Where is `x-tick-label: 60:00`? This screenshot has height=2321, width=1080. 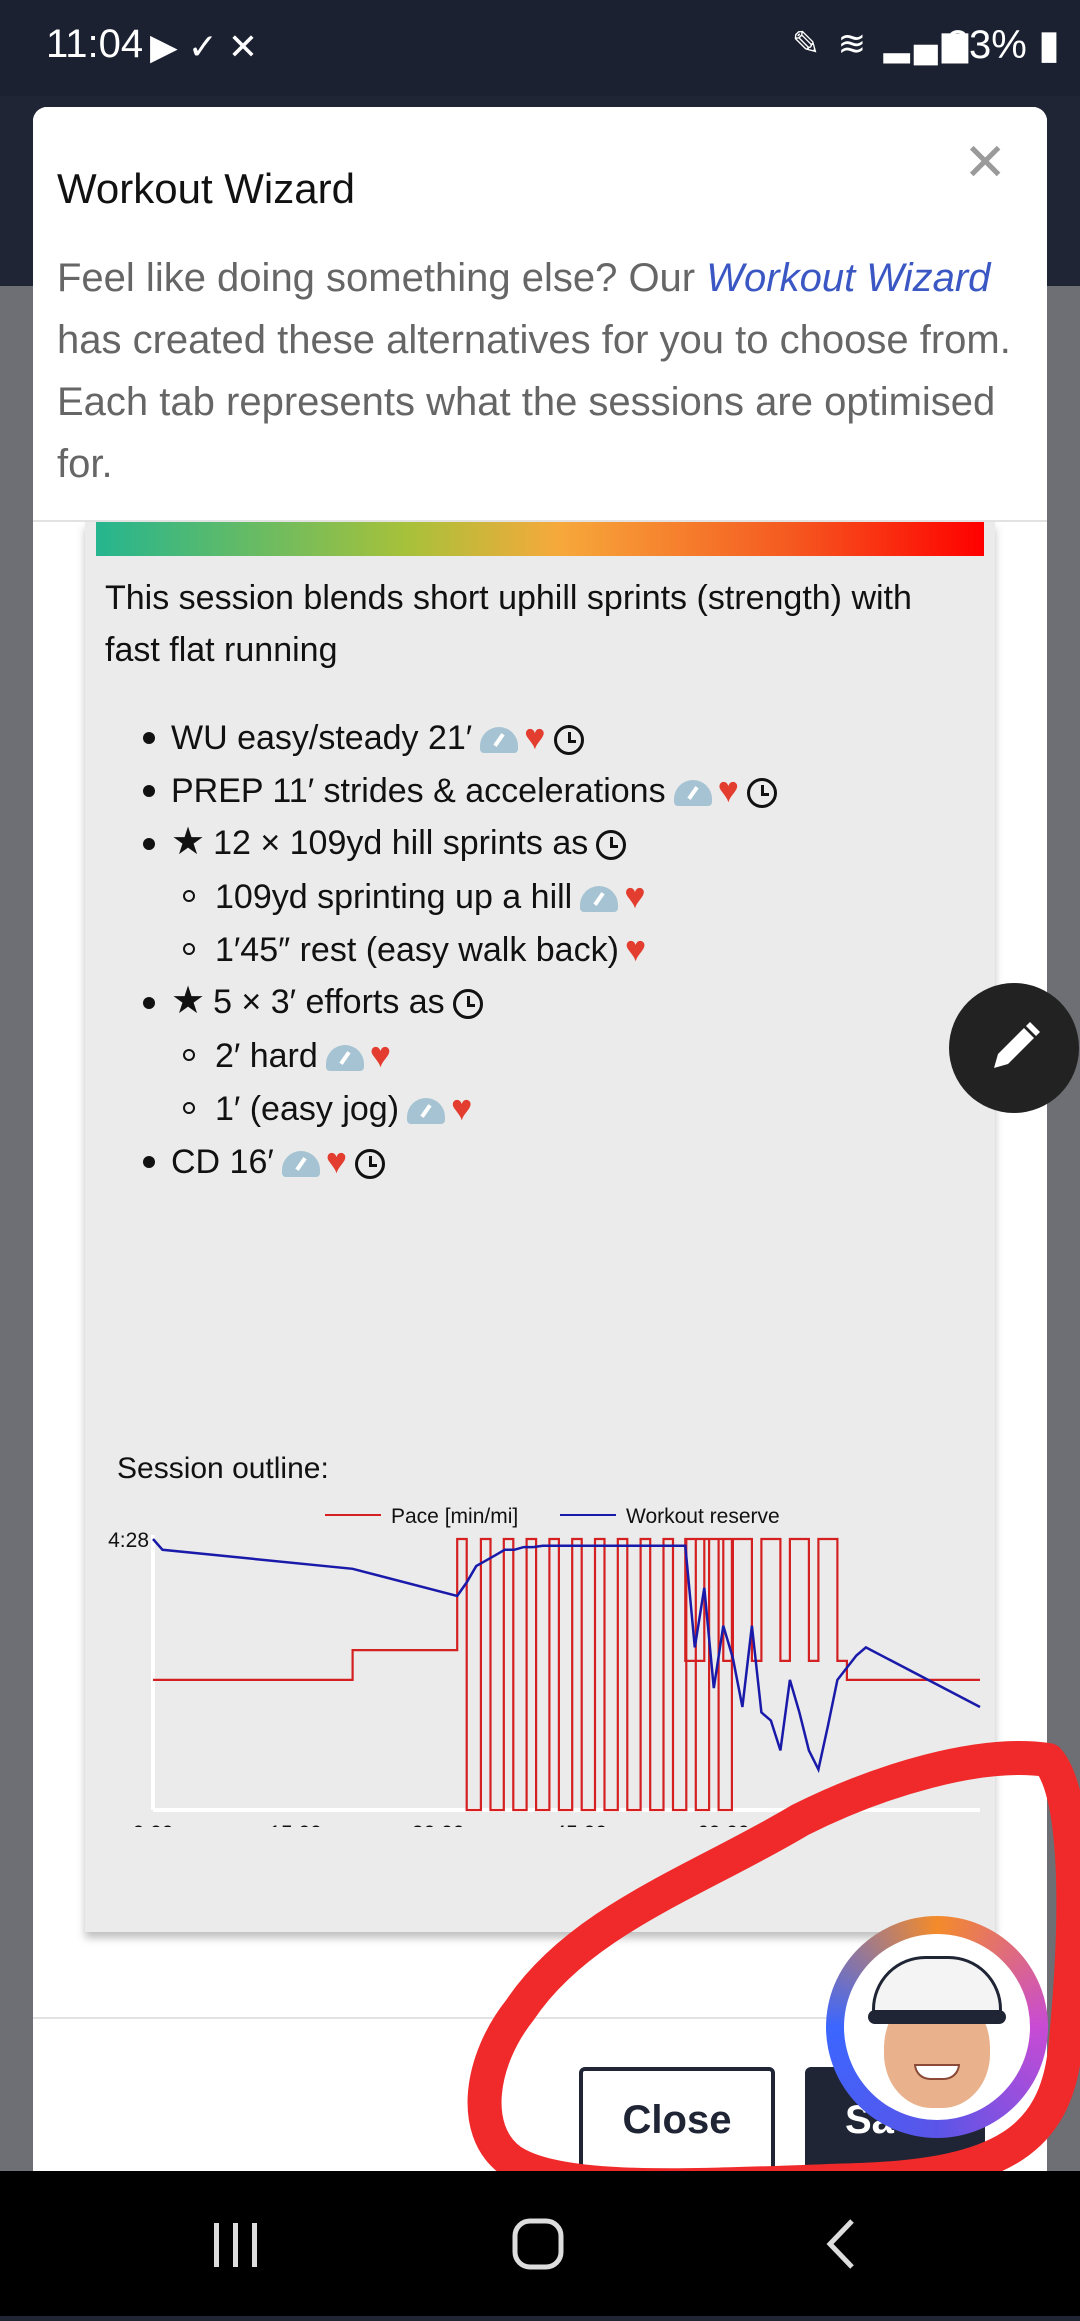 x-tick-label: 60:00 is located at coordinates (723, 1824).